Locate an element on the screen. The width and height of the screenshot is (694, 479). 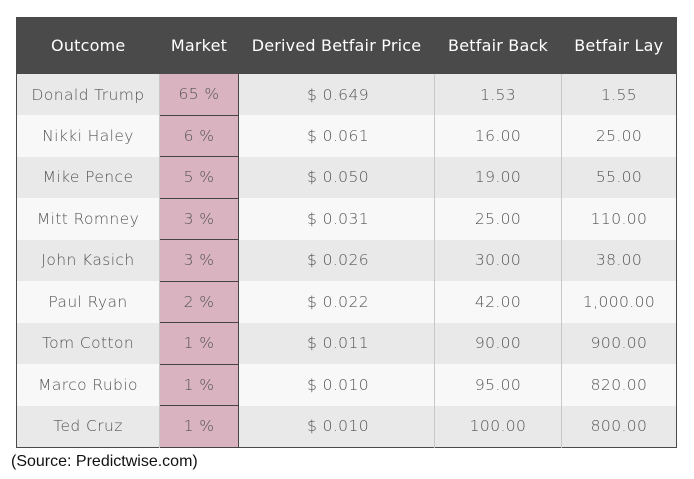
cell-derived-price: $ 0.649 is located at coordinates (336, 94).